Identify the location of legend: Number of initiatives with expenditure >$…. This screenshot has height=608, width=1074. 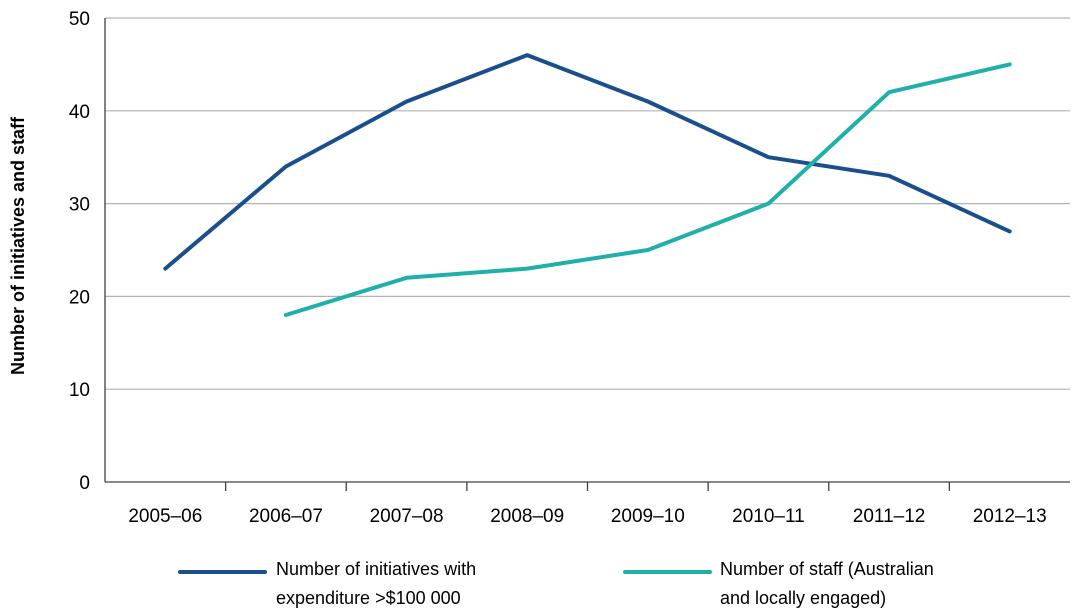
(556, 583).